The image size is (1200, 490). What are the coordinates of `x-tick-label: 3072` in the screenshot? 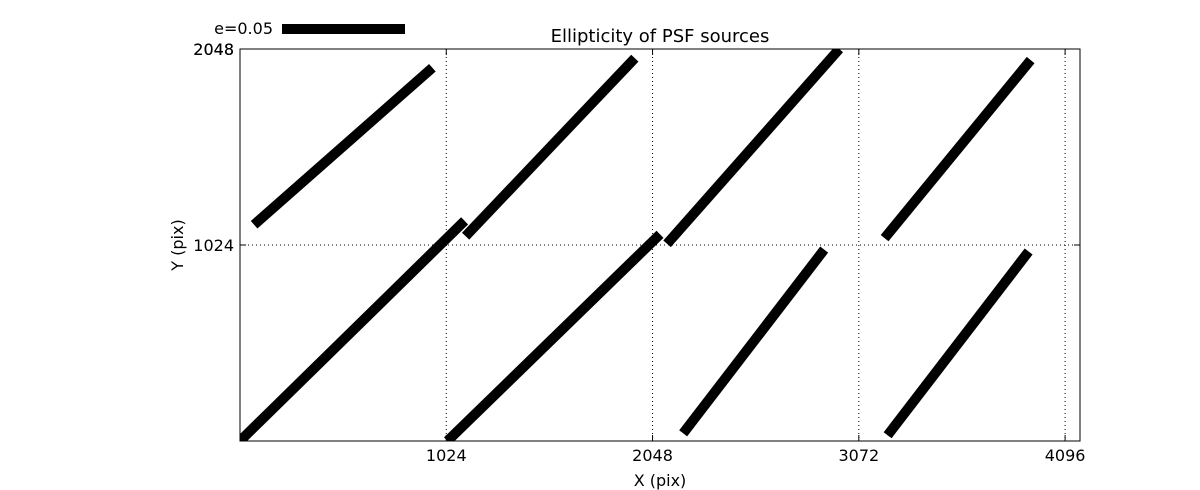 It's located at (858, 455).